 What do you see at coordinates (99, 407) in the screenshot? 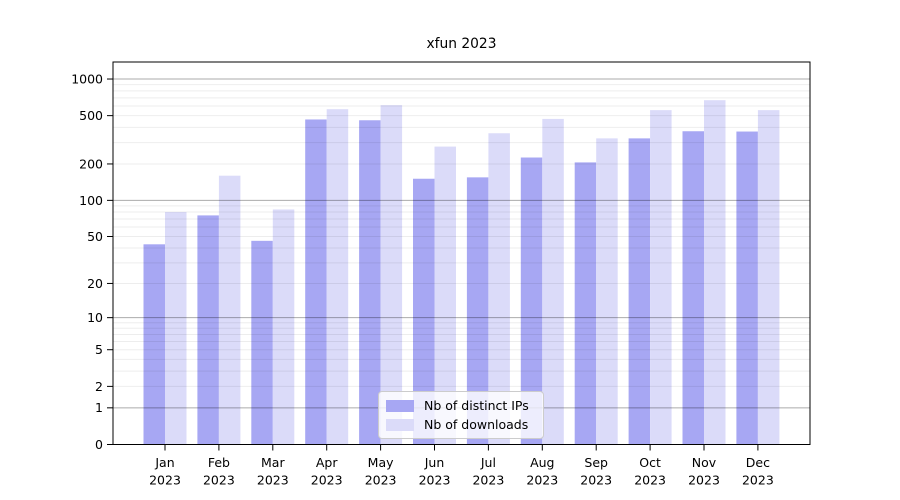
I see `y-tick-label: 1` at bounding box center [99, 407].